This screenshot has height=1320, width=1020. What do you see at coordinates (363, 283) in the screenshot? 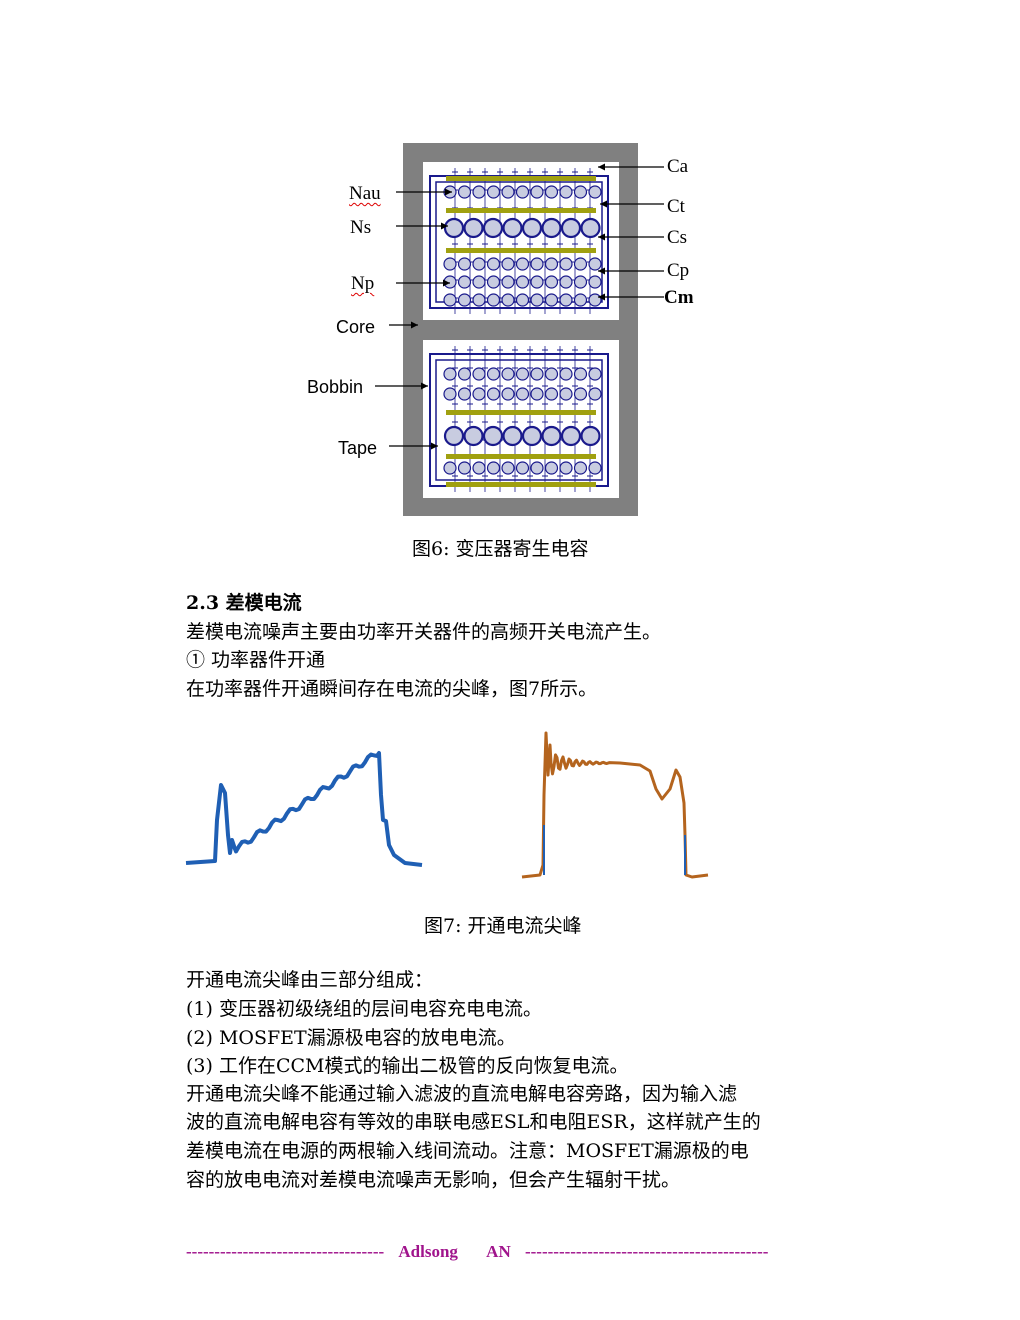
I see `label-np: Np` at bounding box center [363, 283].